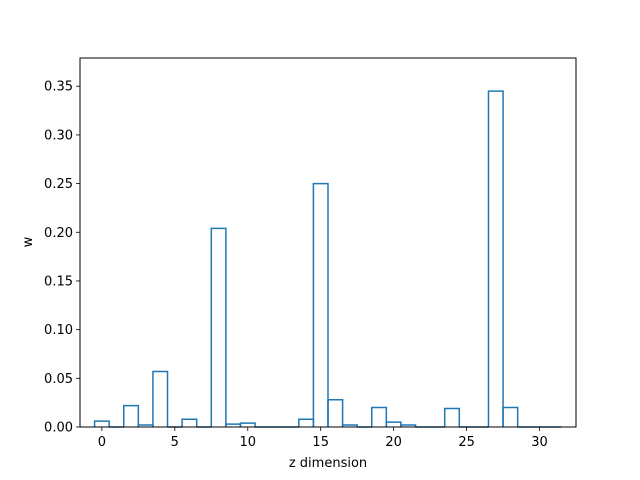 Image resolution: width=640 pixels, height=480 pixels. I want to click on y-tick-label: 0.35, so click(58, 87).